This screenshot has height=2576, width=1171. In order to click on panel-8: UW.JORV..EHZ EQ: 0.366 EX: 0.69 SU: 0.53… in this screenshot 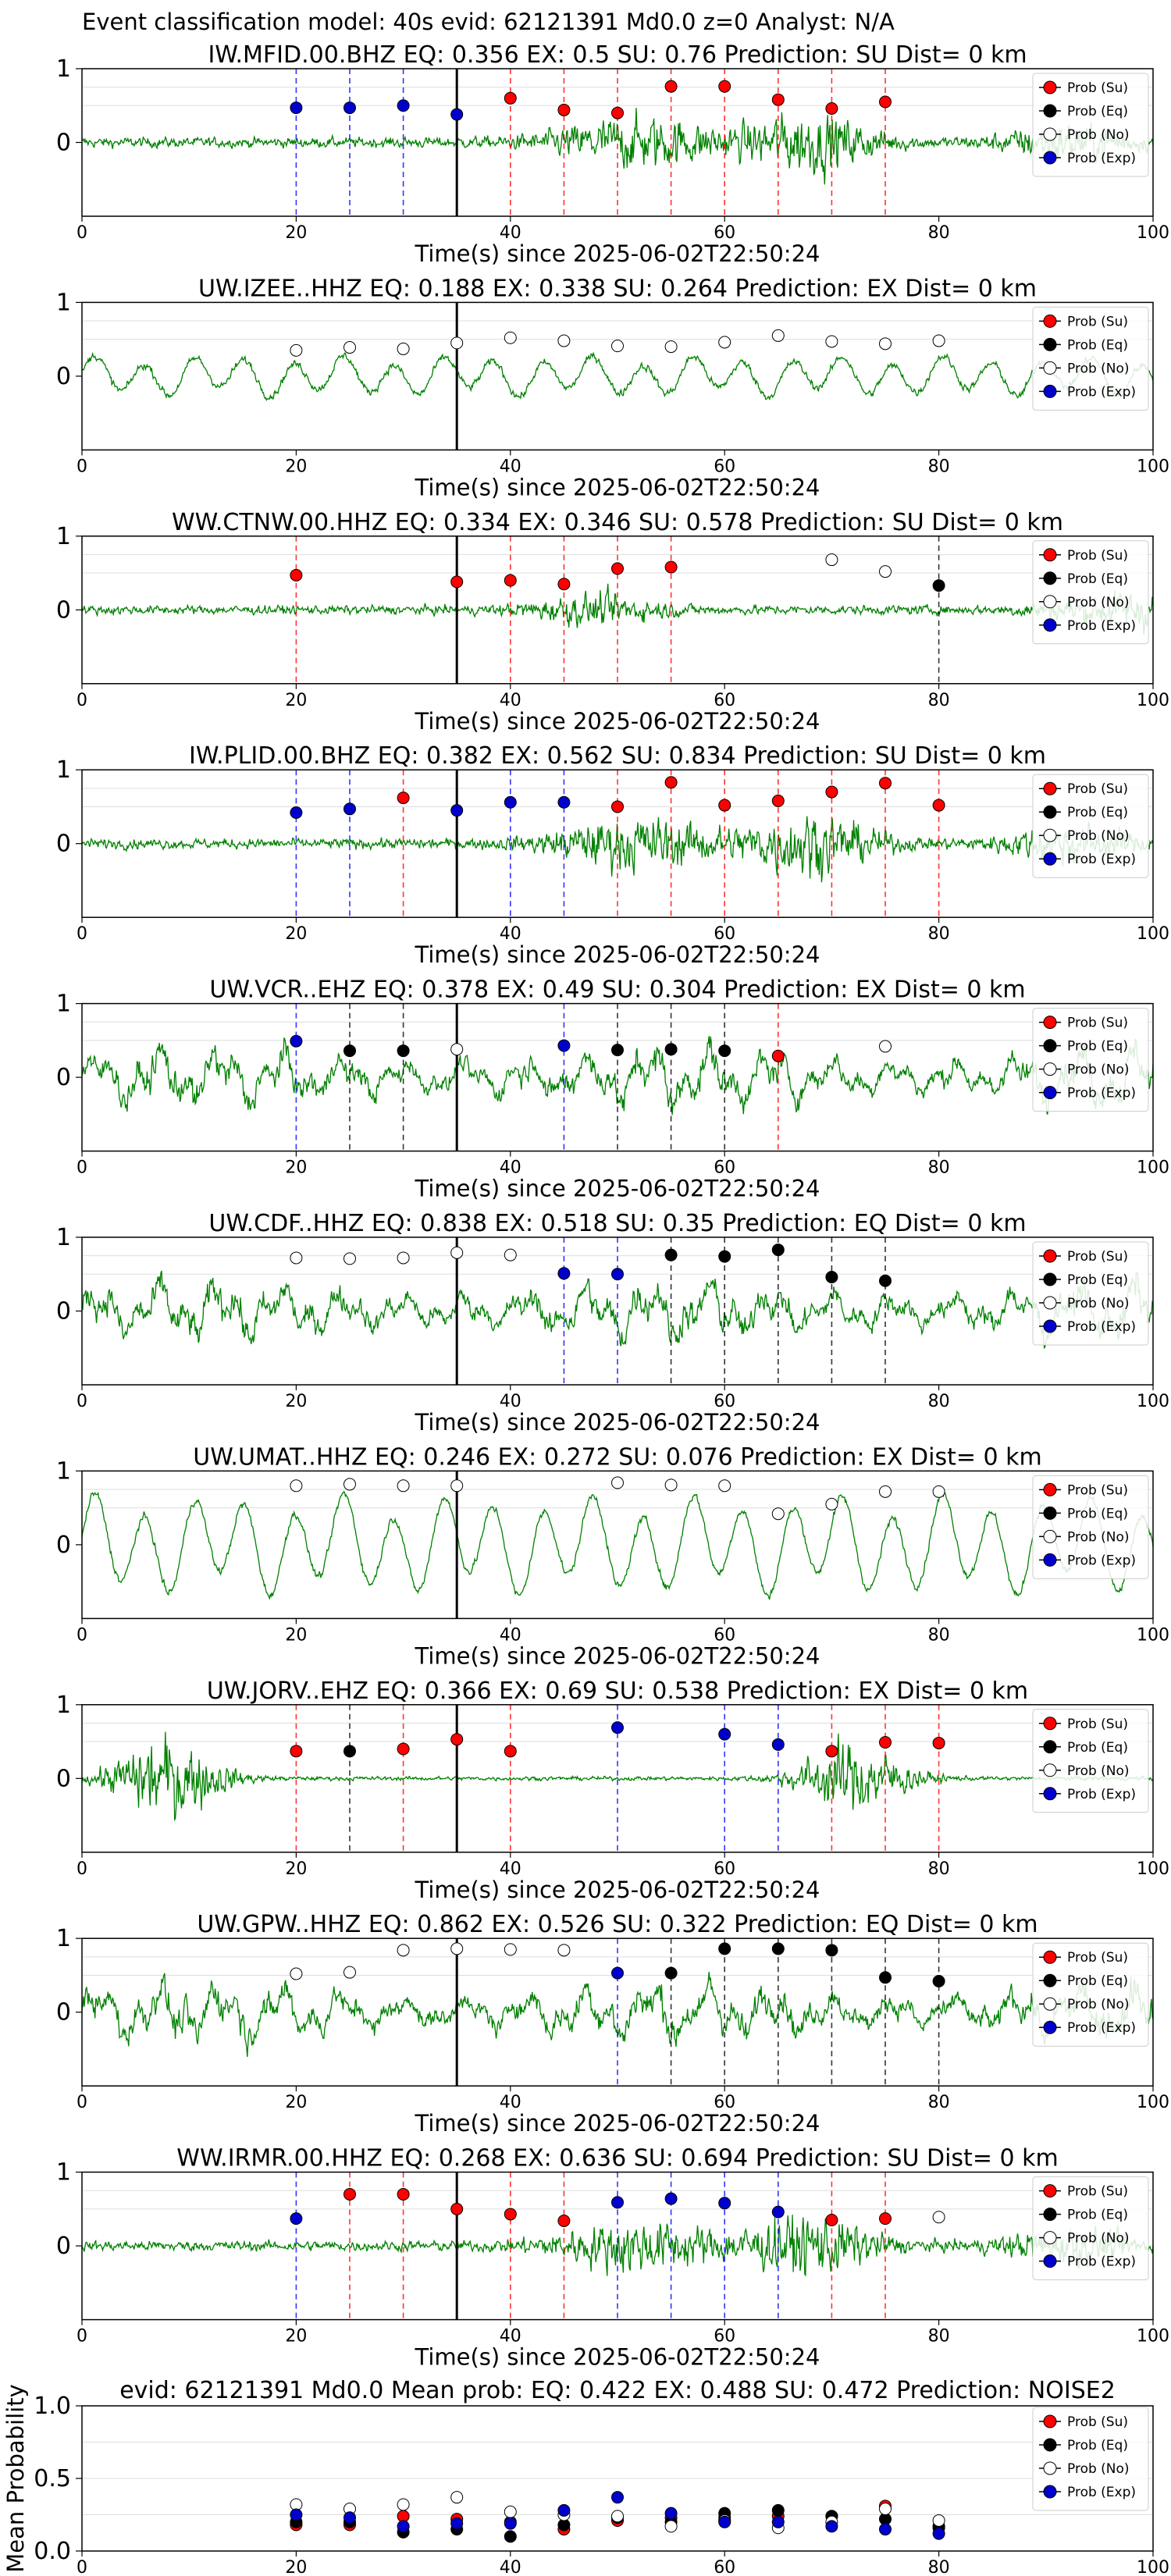, I will do `click(612, 1790)`.